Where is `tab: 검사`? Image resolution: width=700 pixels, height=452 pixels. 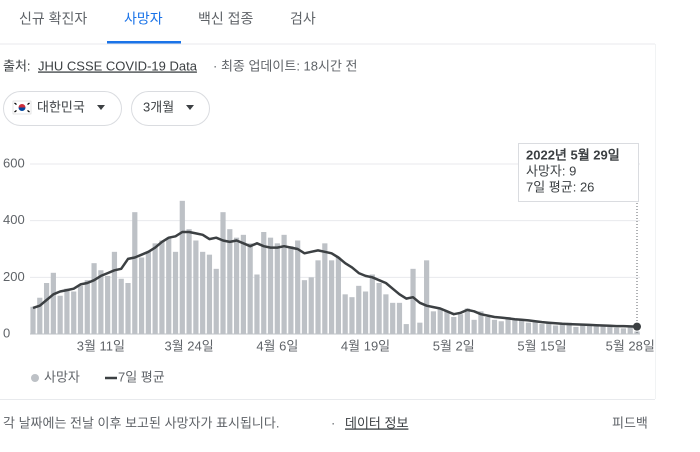
tab: 검사 is located at coordinates (303, 19).